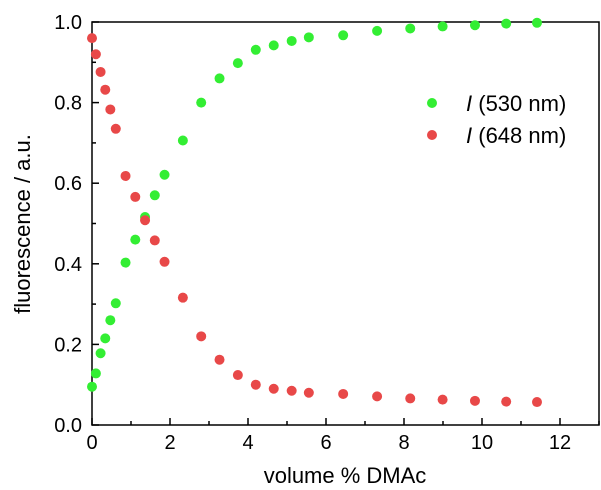 Image resolution: width=601 pixels, height=490 pixels. I want to click on x-axis-ticks: 0 2 4 6 8 10 12, so click(343, 436).